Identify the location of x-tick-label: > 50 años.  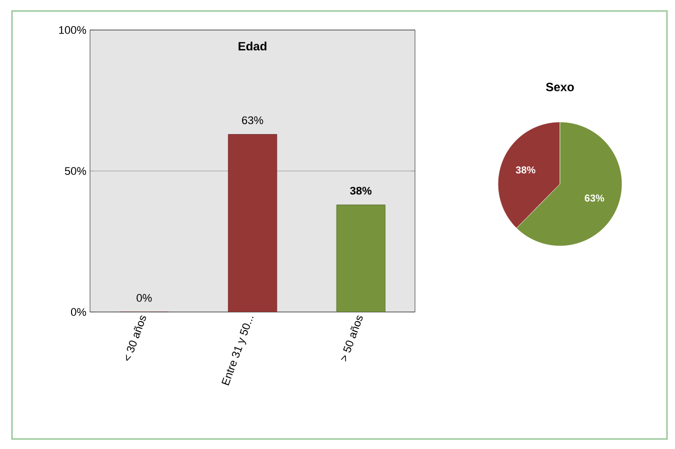
(351, 339).